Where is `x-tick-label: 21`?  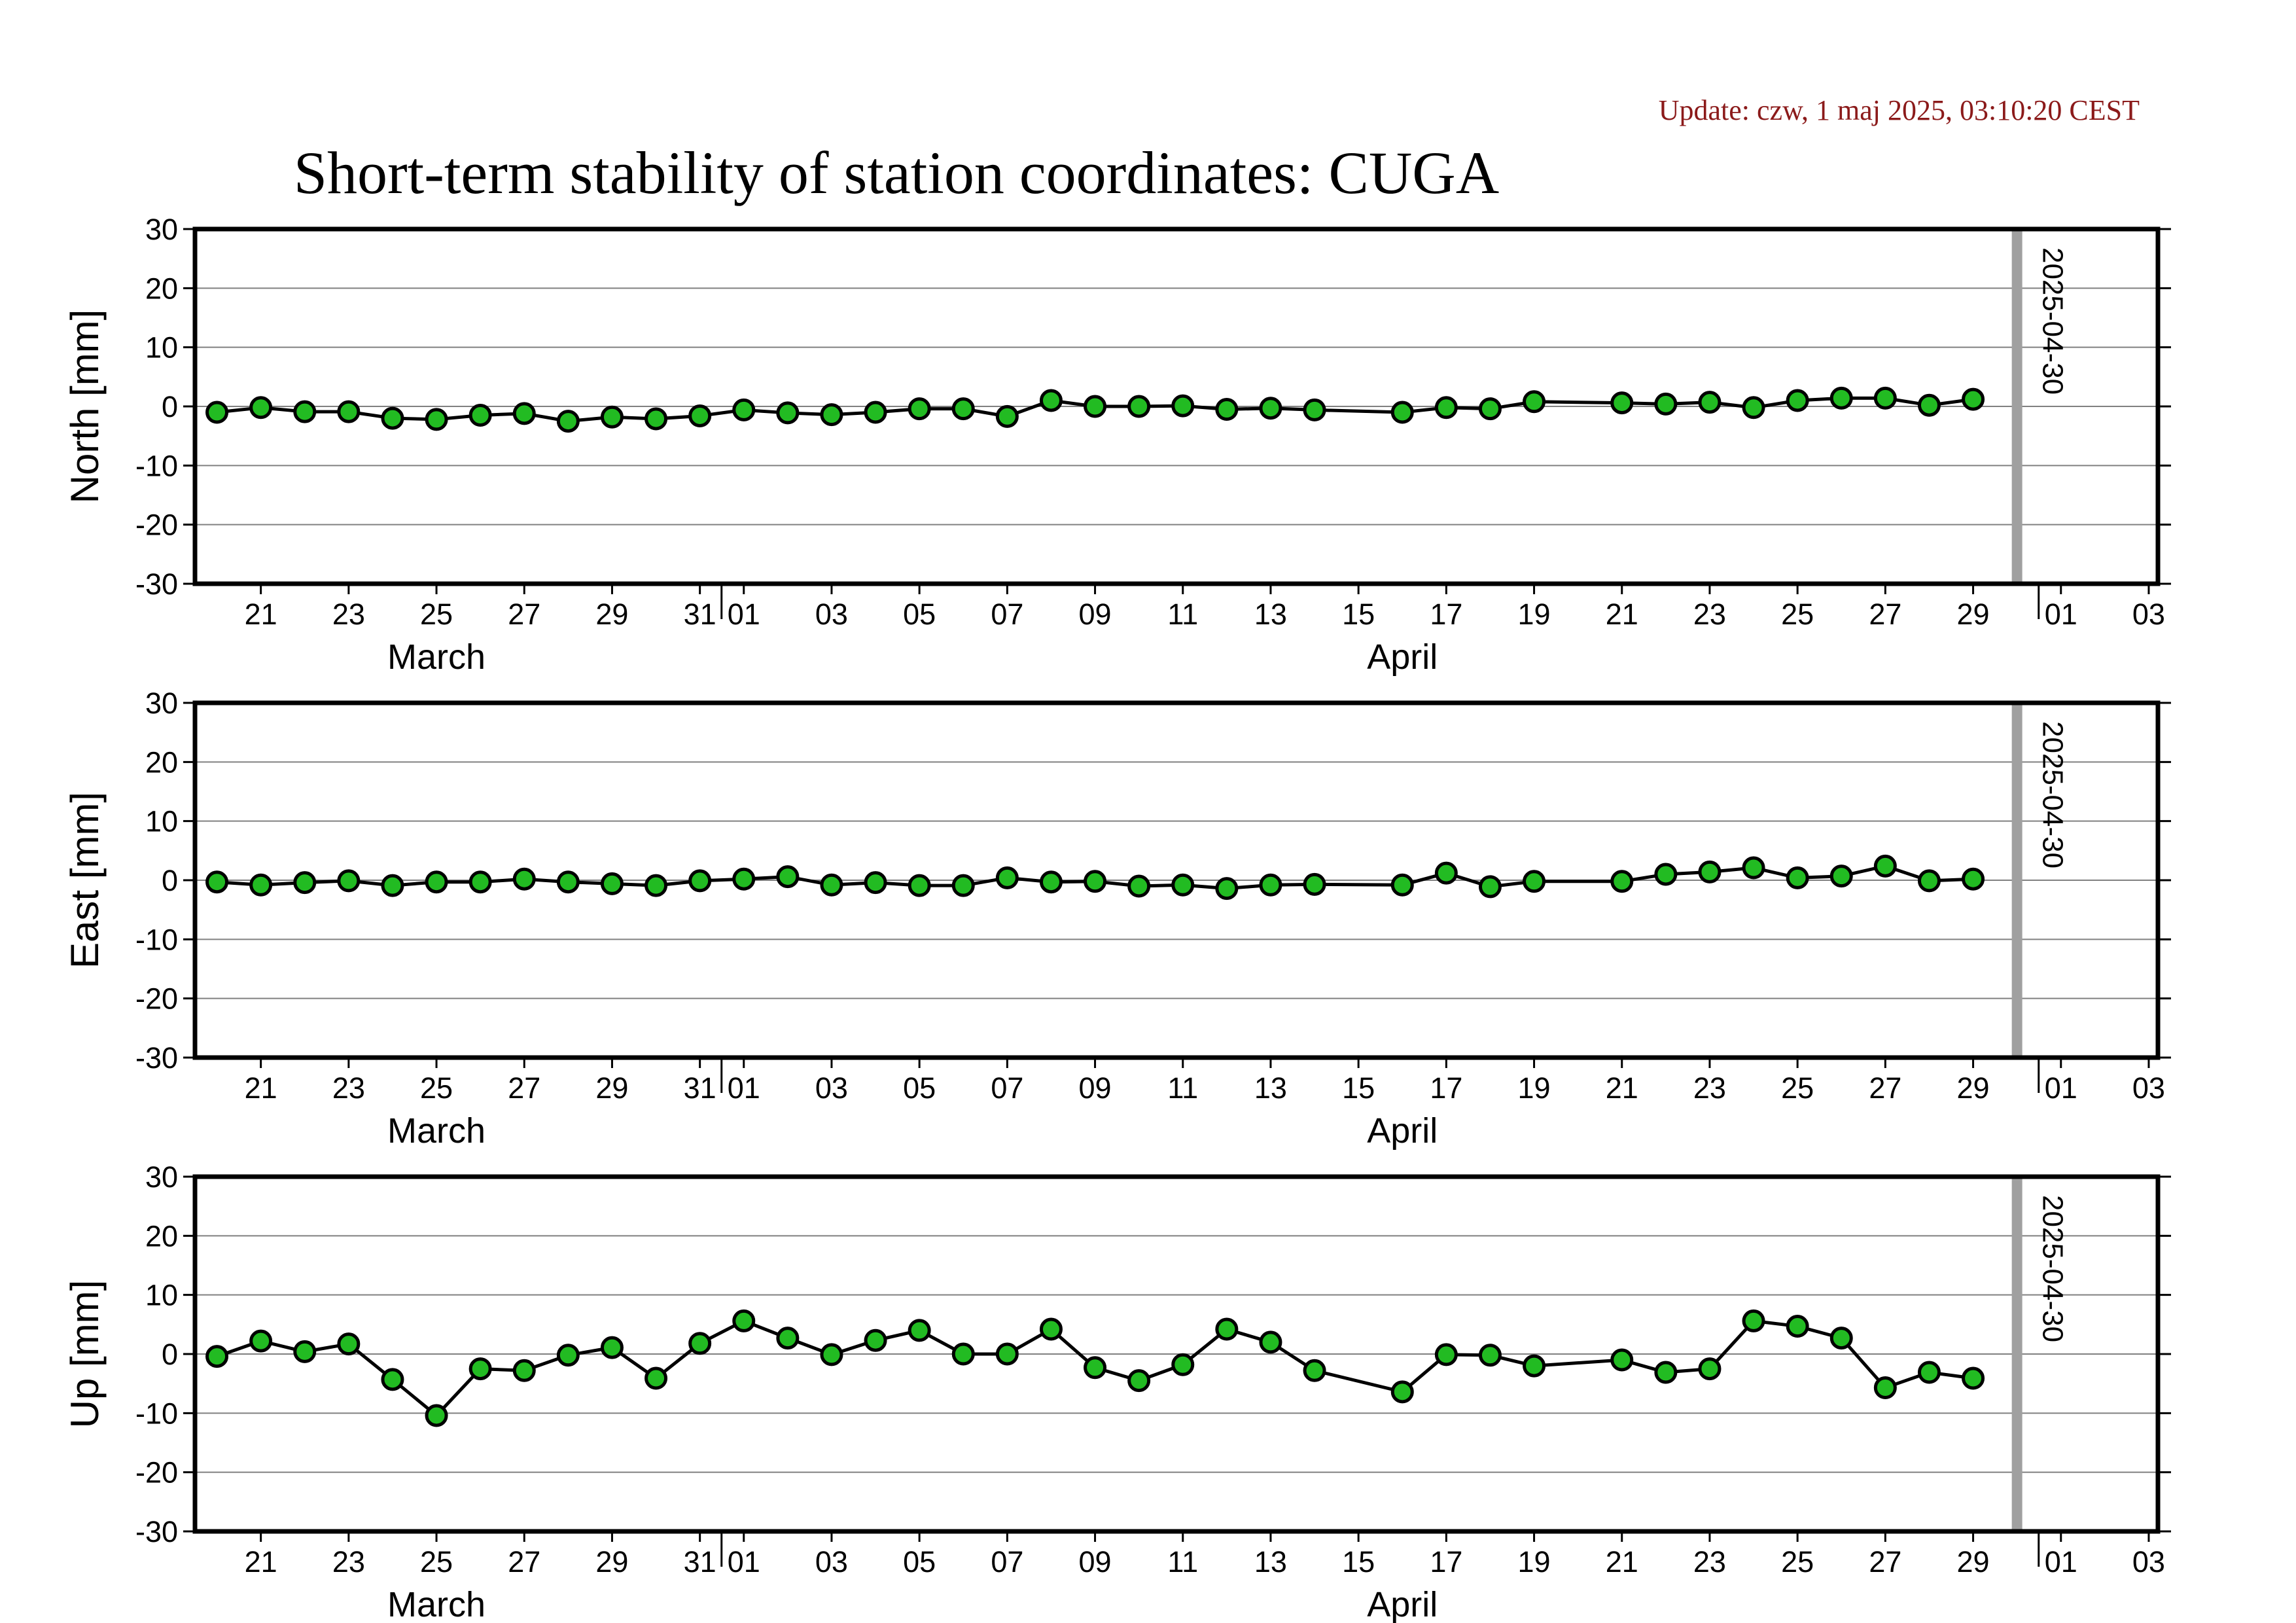
x-tick-label: 21 is located at coordinates (261, 614).